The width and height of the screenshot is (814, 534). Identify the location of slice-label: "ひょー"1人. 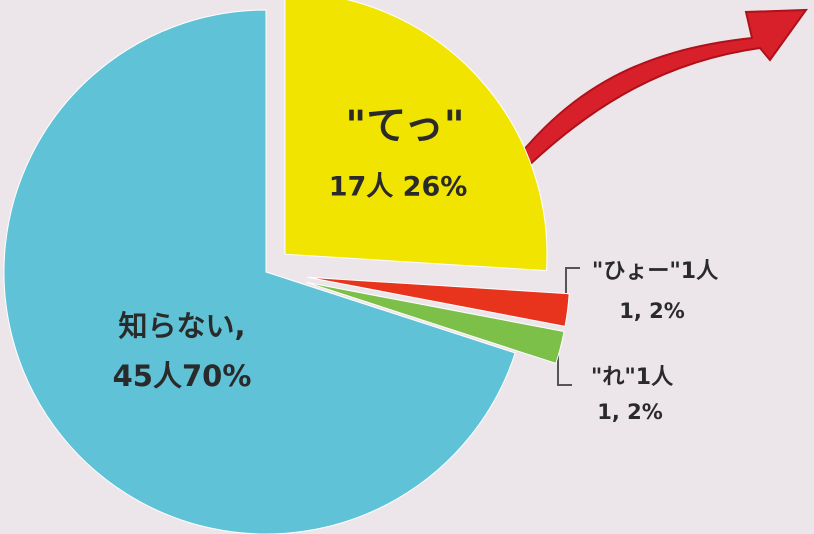
(655, 271).